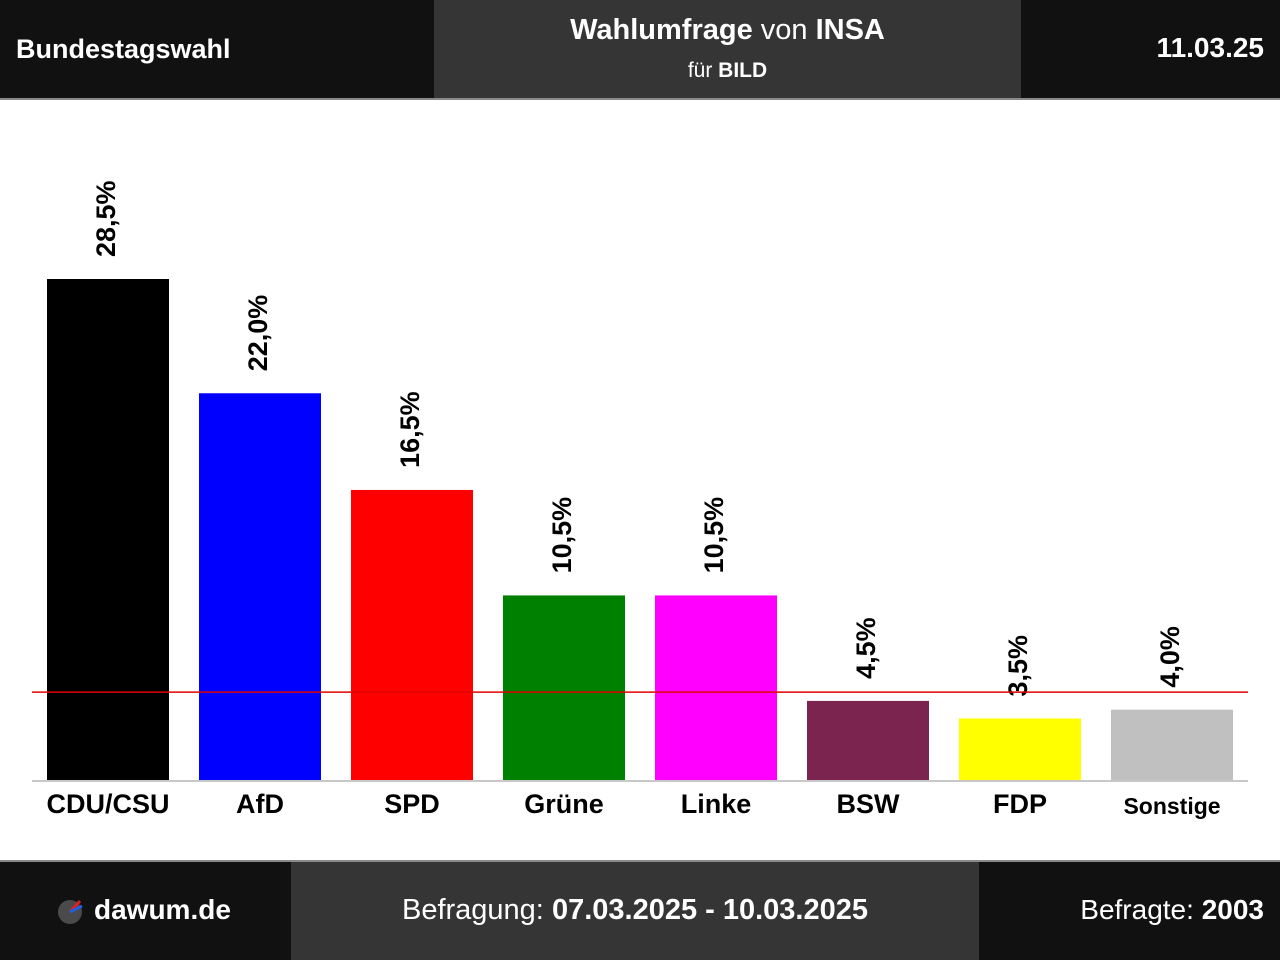  Describe the element at coordinates (640, 861) in the screenshot. I see `footer-divider` at that location.